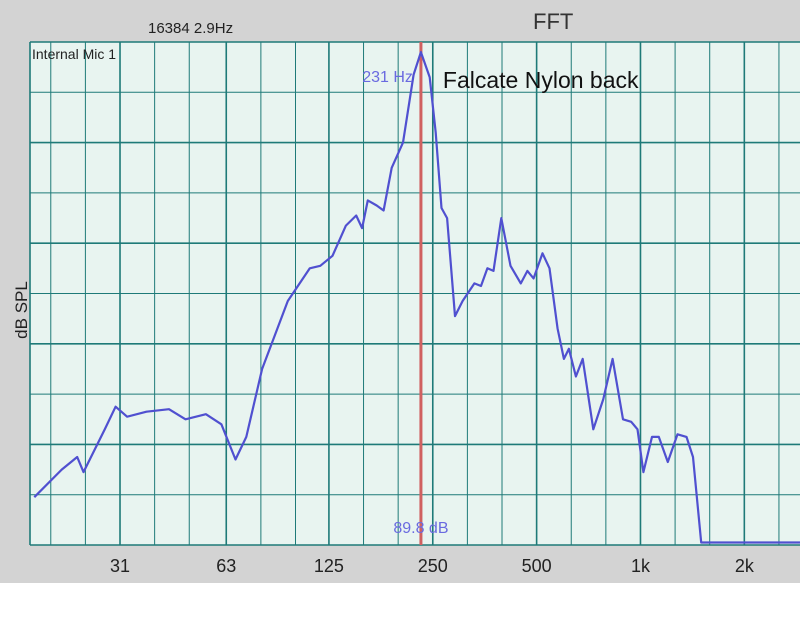  I want to click on x-tick-label: 2k, so click(745, 566).